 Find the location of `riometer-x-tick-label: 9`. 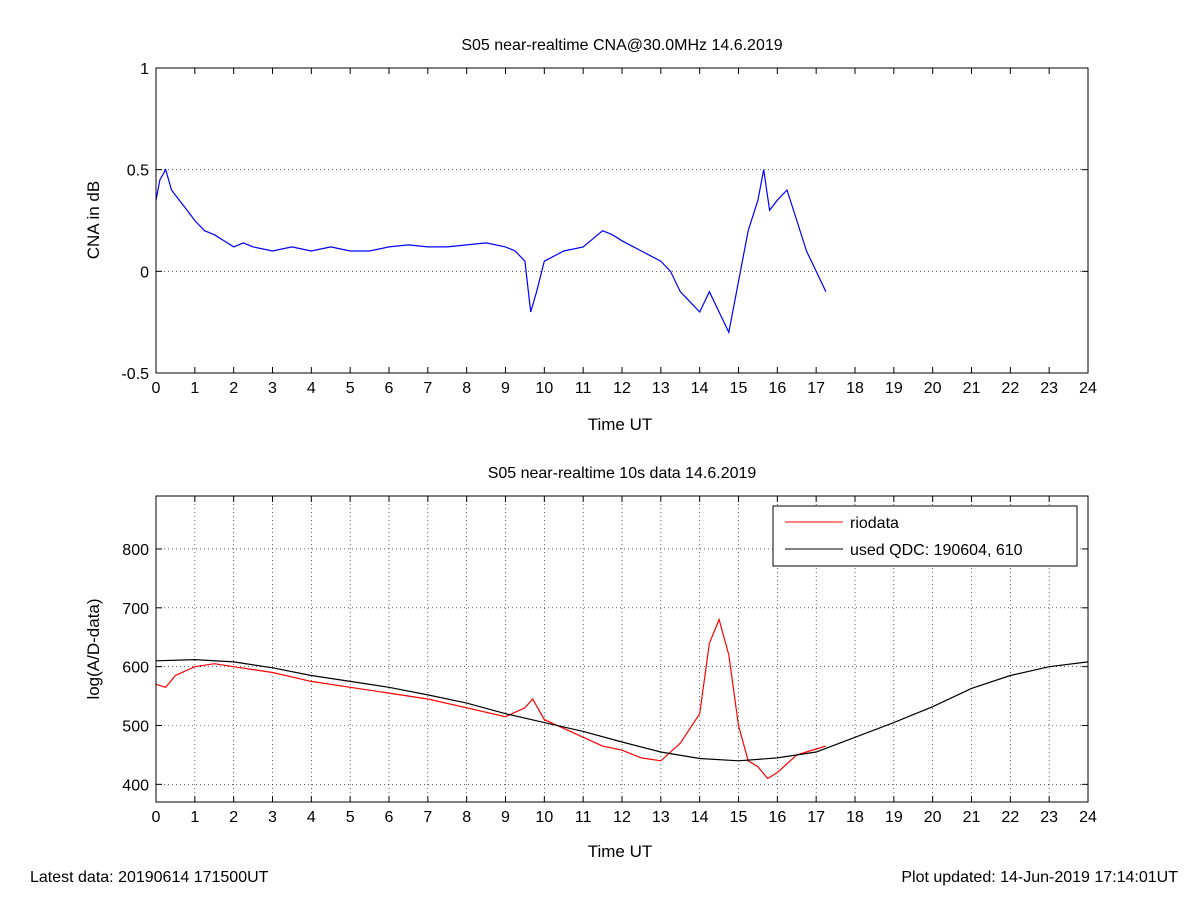

riometer-x-tick-label: 9 is located at coordinates (505, 817).